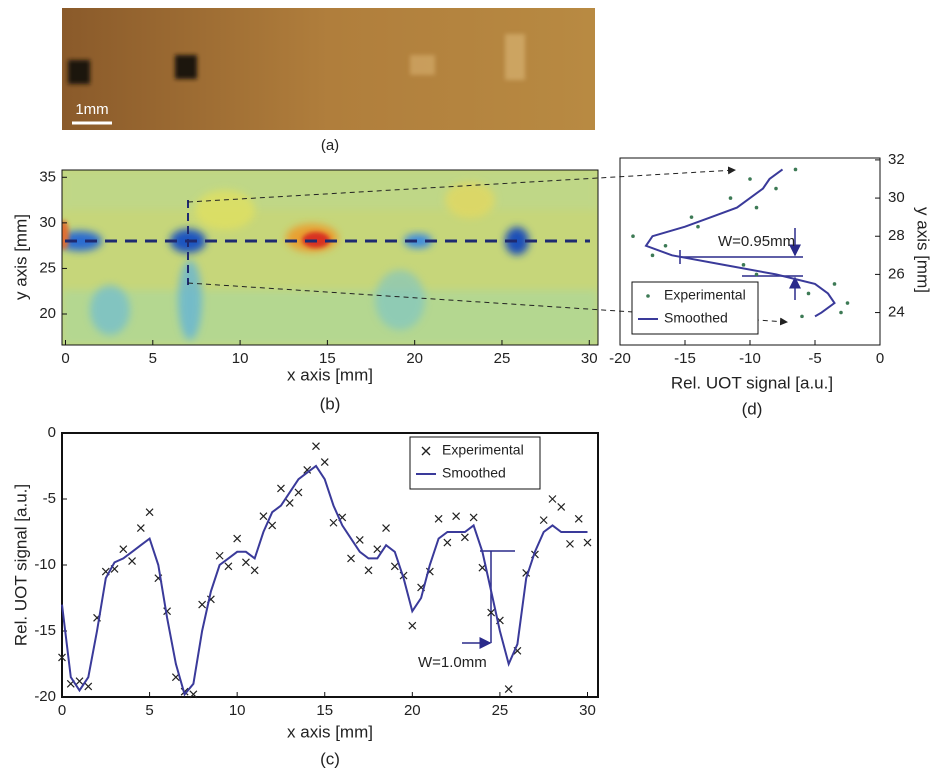 Image resolution: width=934 pixels, height=778 pixels. I want to click on y-tick-label: -15, so click(45, 630).